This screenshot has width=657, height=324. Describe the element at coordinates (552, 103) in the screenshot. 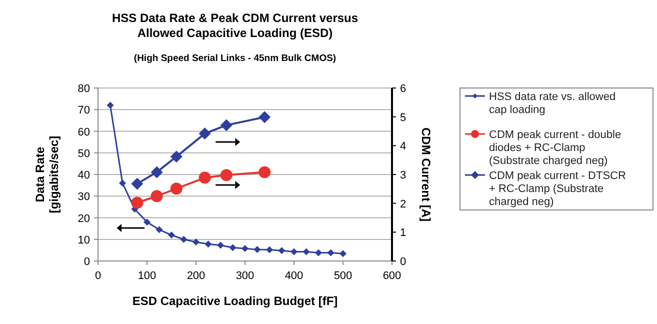

I see `legend-label: HSS data rate vs. allowed cap loading` at that location.